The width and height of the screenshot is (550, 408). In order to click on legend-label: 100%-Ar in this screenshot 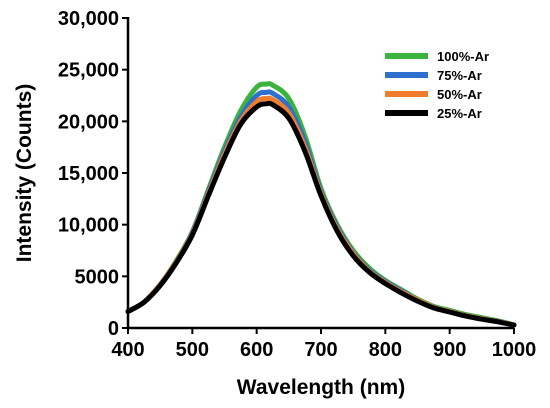, I will do `click(463, 56)`.